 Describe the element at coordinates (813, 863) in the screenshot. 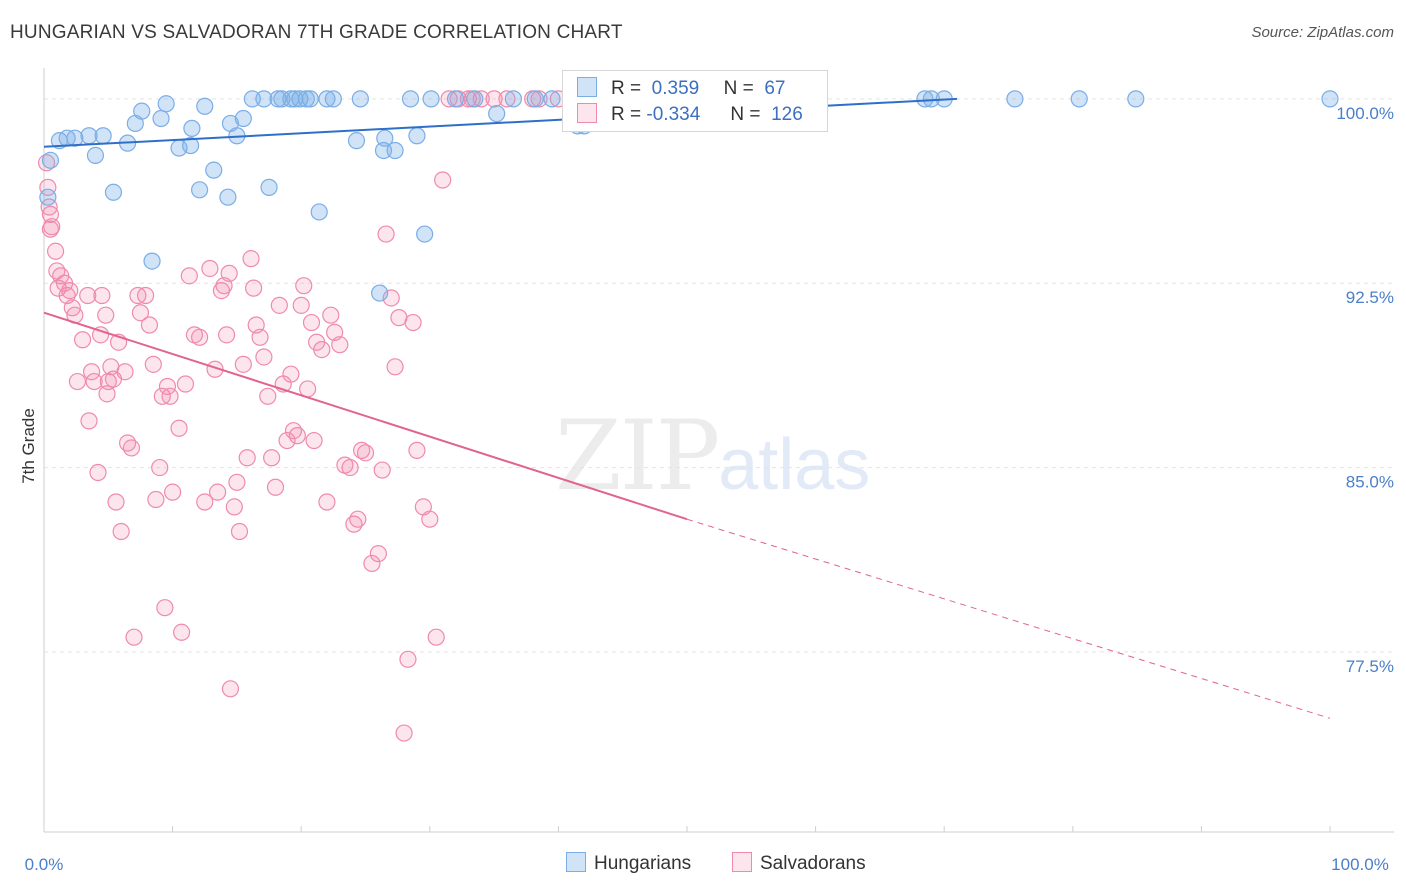

I see `legend-label-salvadorans: Salvadorans` at that location.